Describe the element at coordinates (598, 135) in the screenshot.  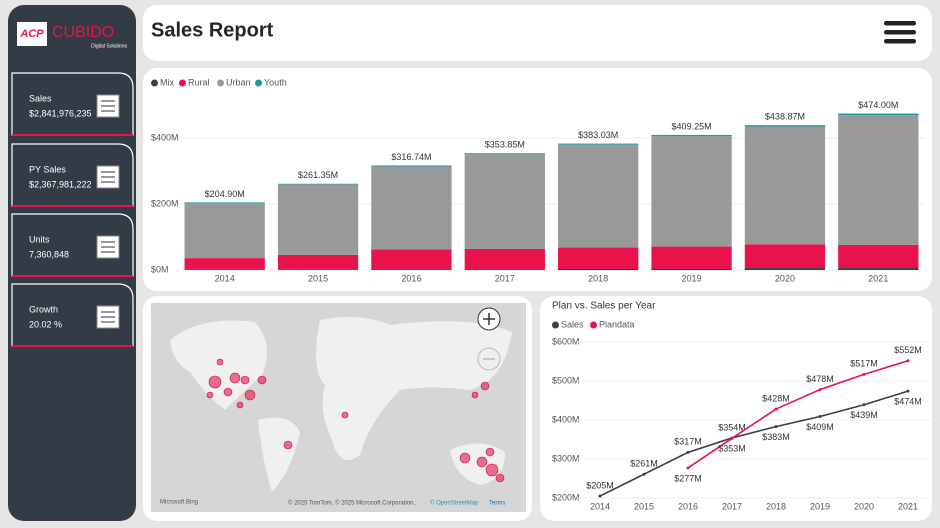
I see `total-label: $383.03M` at that location.